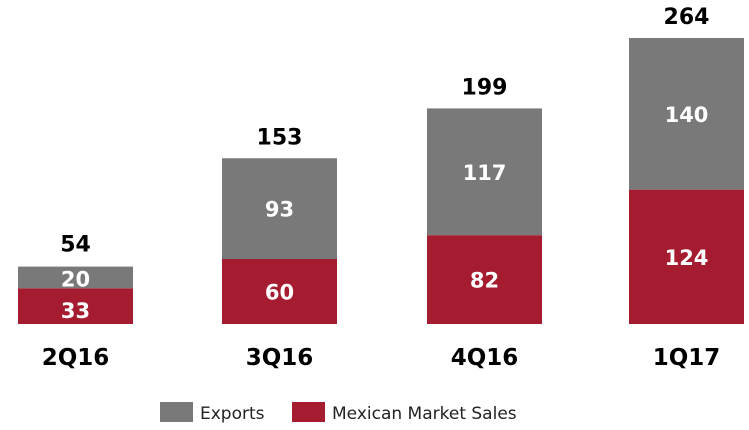  I want to click on data-label: 20, so click(75, 280).